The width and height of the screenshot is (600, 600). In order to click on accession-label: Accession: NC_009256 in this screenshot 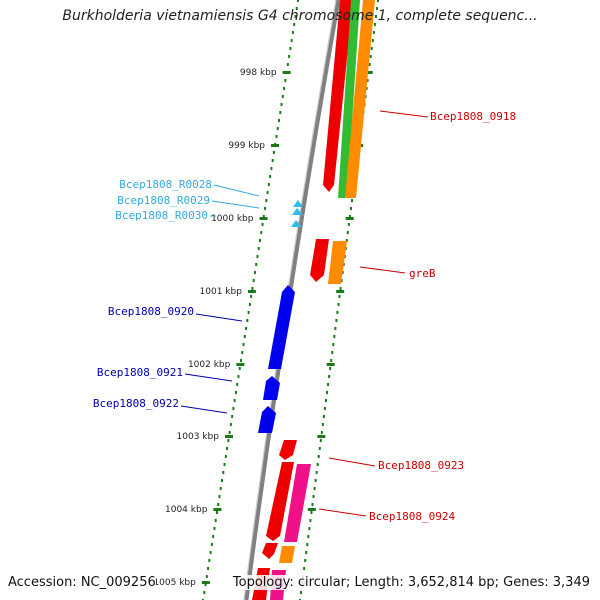, I will do `click(82, 582)`.